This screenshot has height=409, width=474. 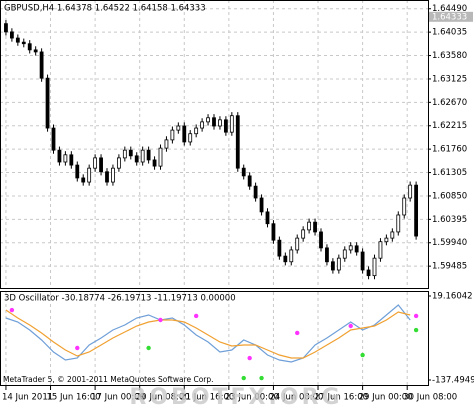 I want to click on price-marker-label: 1.64333, so click(x=449, y=17).